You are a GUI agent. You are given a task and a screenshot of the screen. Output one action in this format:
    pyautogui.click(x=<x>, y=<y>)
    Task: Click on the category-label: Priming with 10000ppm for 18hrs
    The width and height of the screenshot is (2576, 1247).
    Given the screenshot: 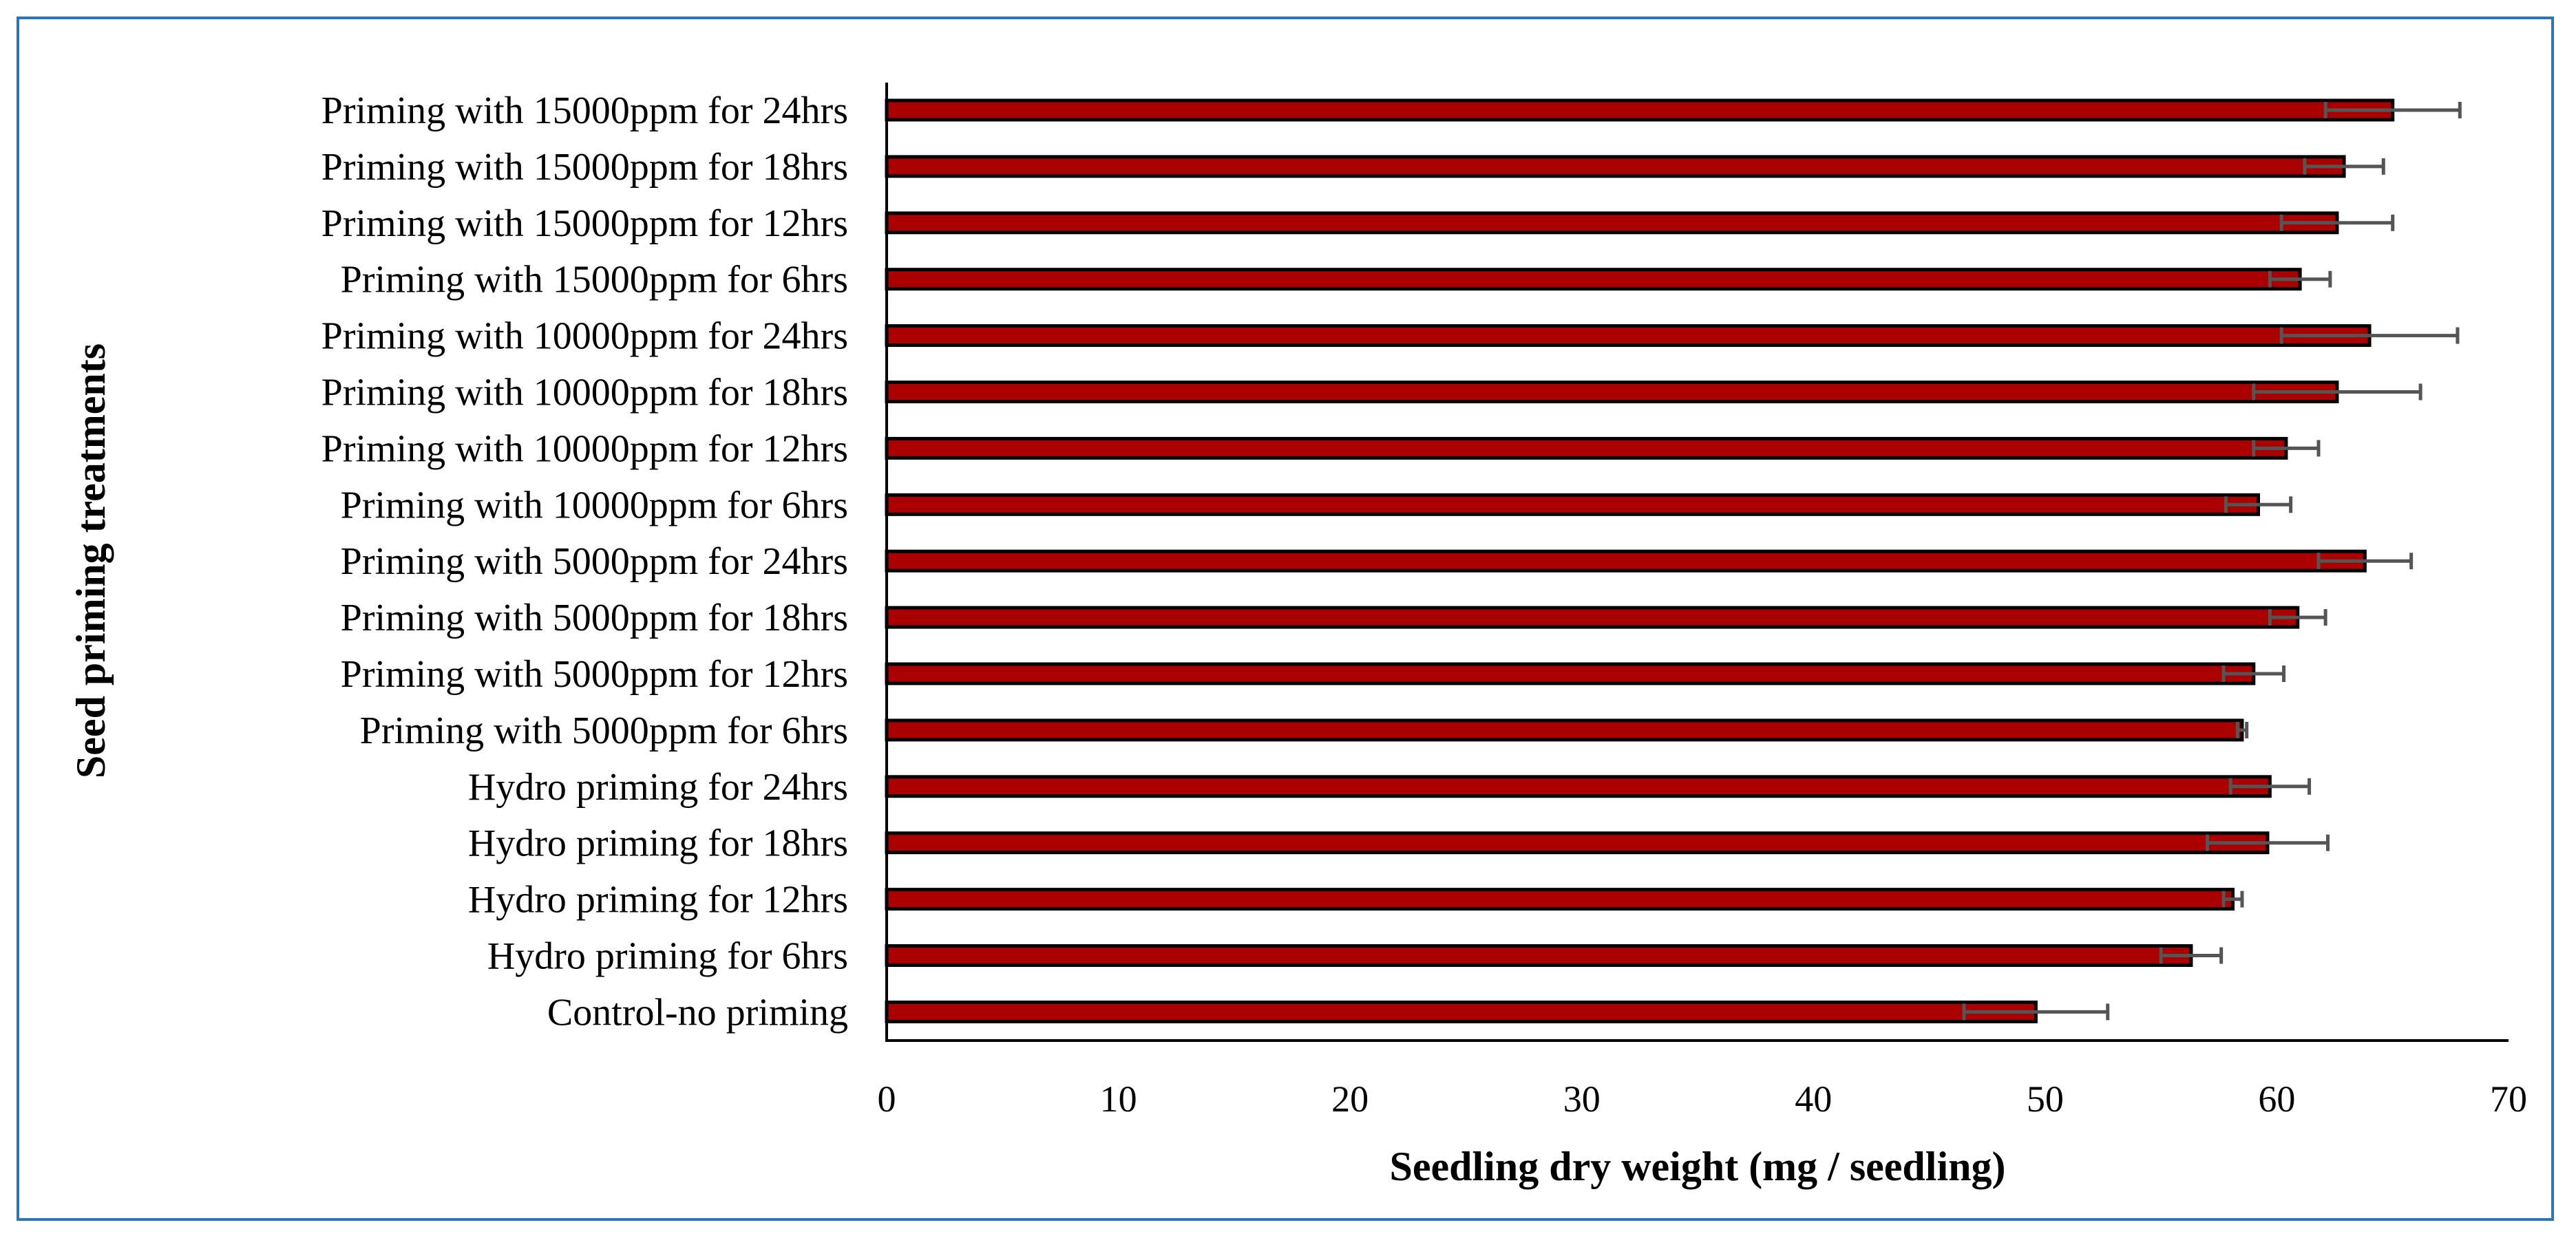 What is the action you would take?
    pyautogui.click(x=585, y=393)
    